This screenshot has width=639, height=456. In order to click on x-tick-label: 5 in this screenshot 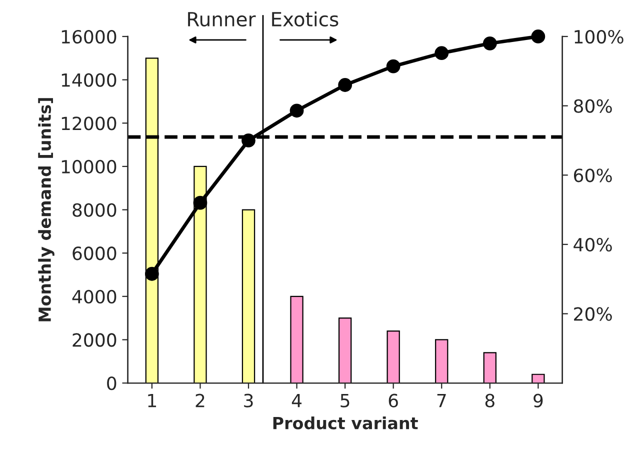, I will do `click(345, 401)`.